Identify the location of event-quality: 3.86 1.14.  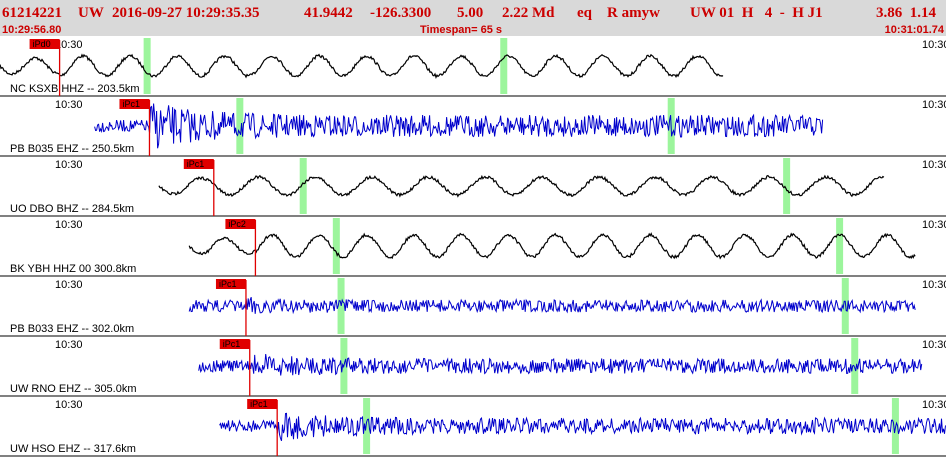
(906, 13).